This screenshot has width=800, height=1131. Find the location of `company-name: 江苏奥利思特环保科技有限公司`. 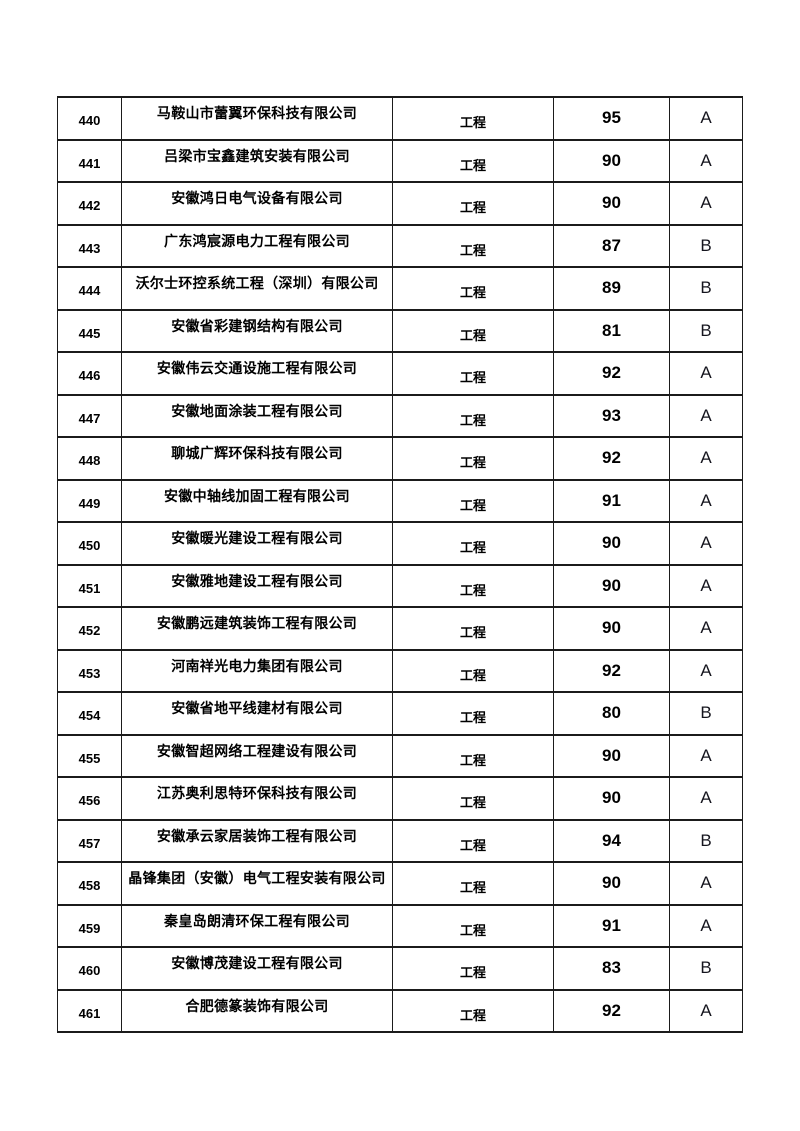

company-name: 江苏奥利思特环保科技有限公司 is located at coordinates (257, 793).